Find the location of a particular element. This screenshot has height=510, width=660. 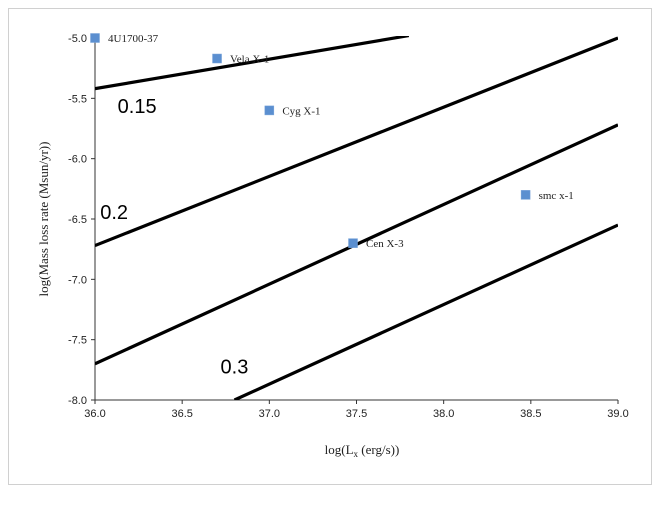

y-tick-label: -6.5 is located at coordinates (77, 220).